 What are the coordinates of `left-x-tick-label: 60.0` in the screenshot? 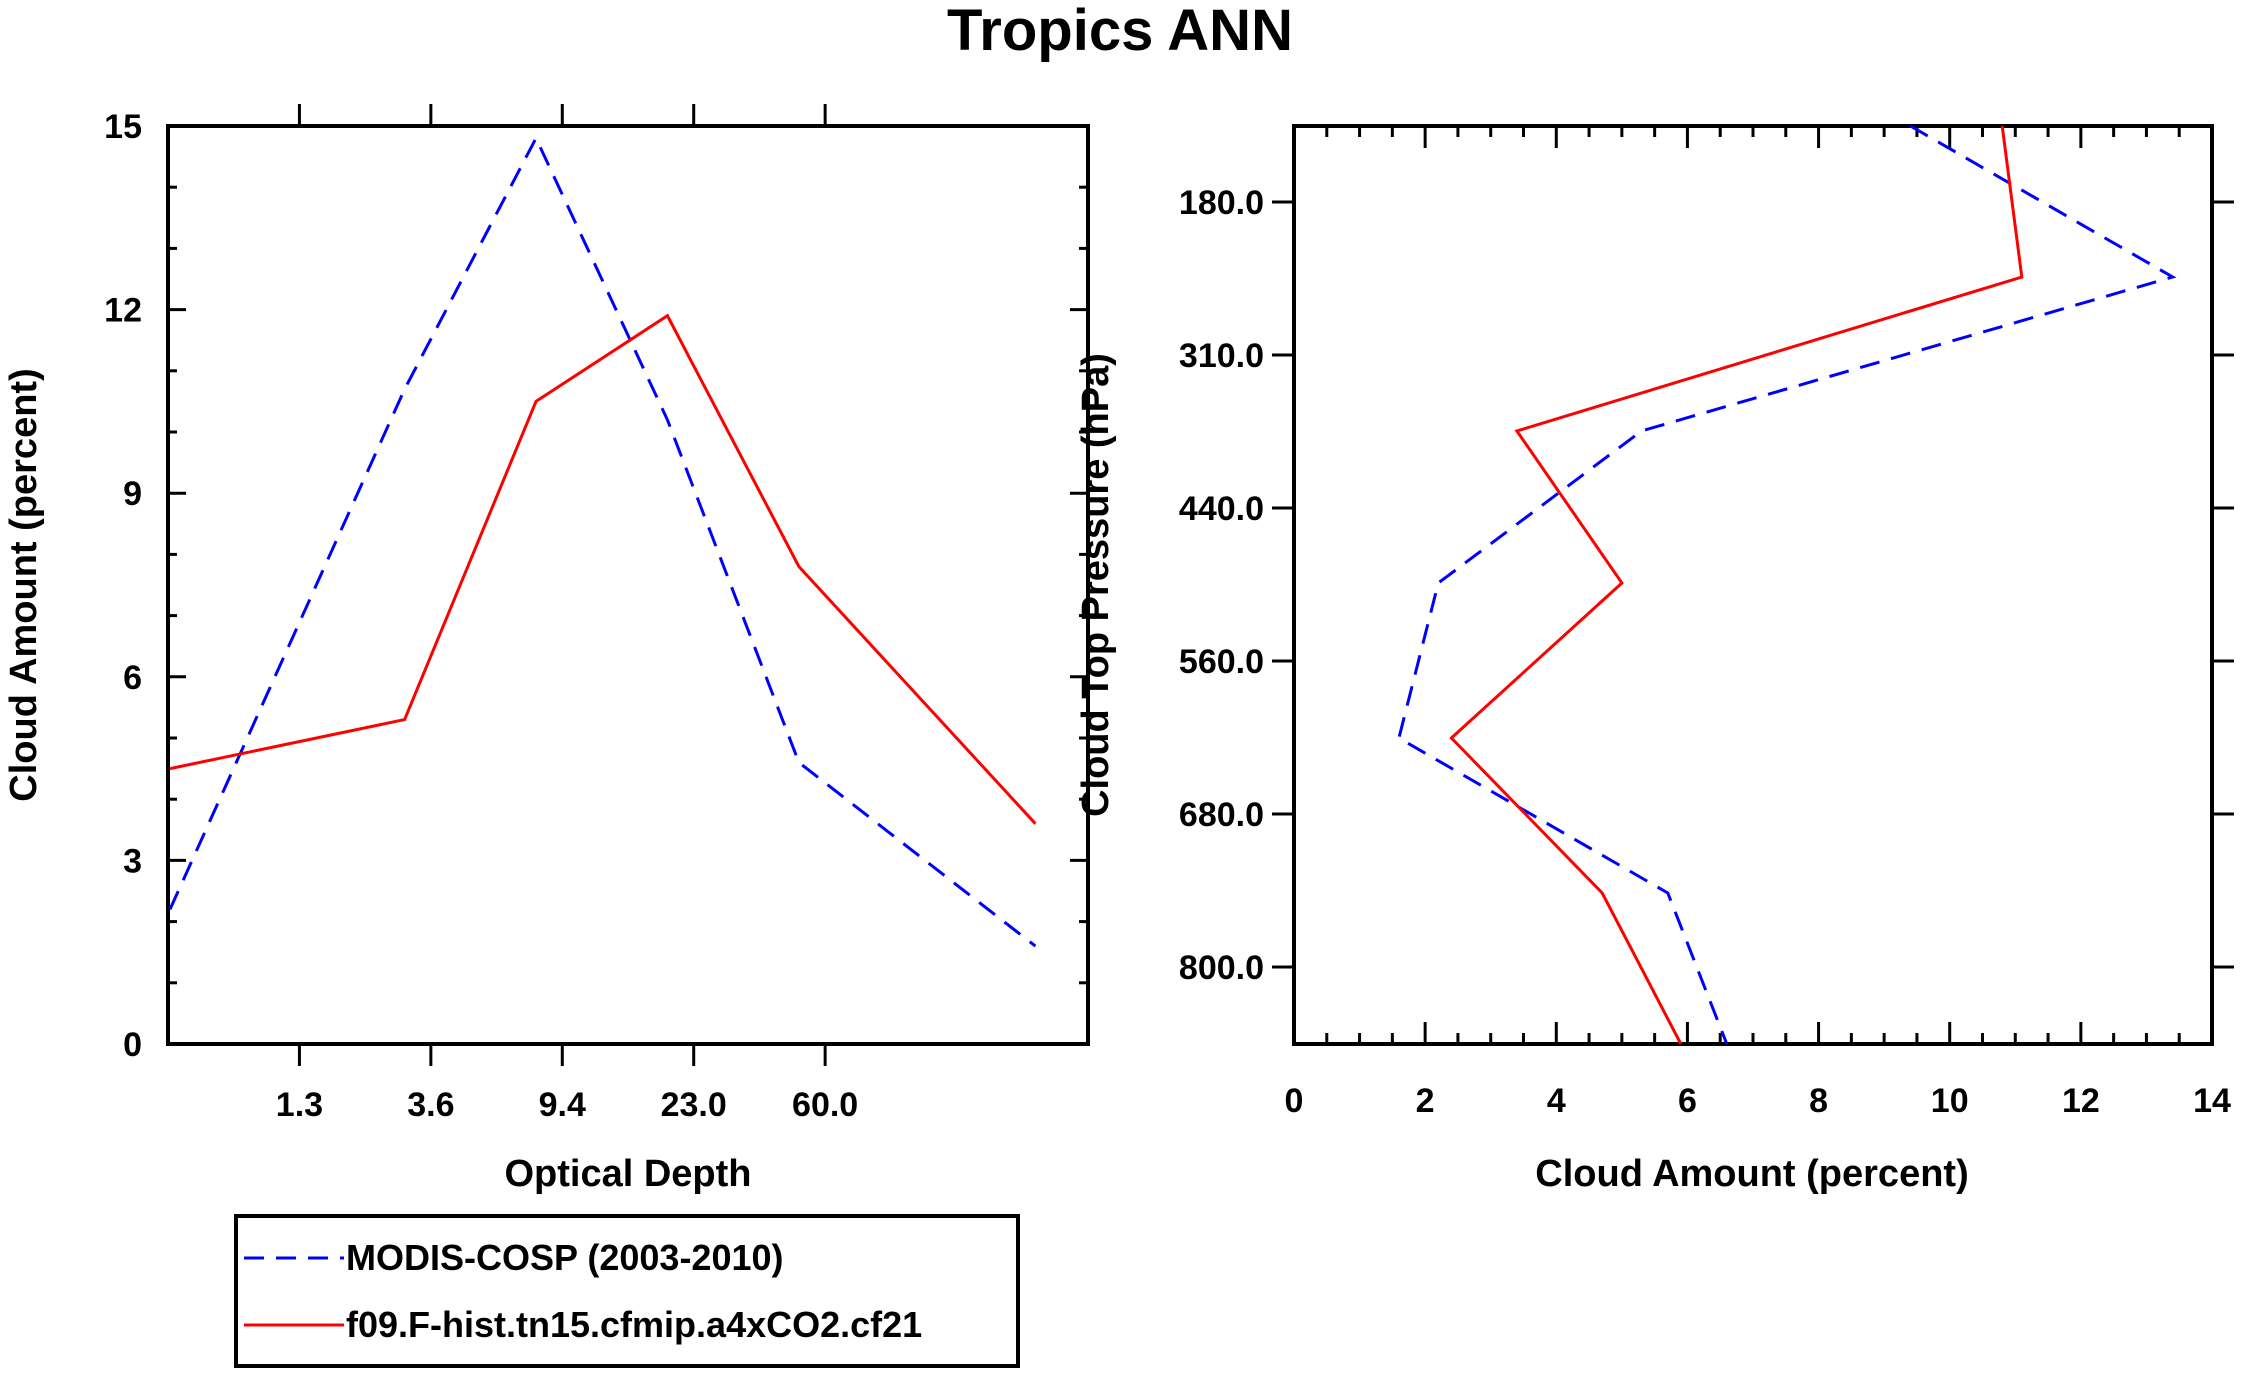 It's located at (825, 1105).